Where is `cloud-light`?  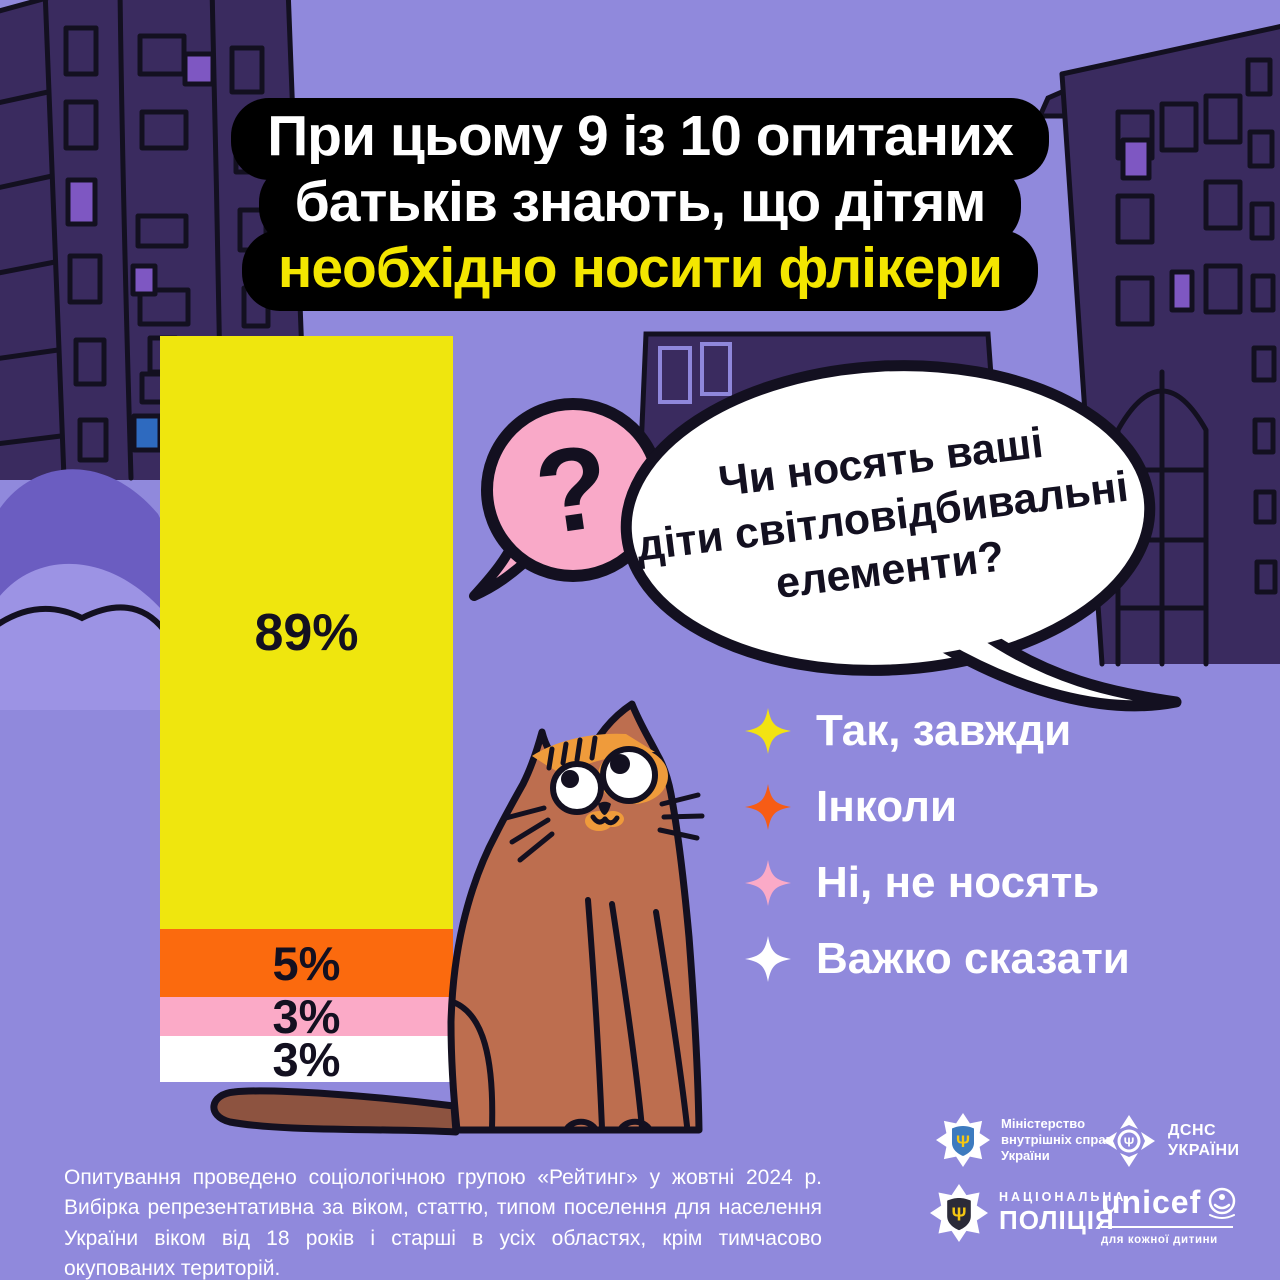
cloud-light is located at coordinates (81, 637).